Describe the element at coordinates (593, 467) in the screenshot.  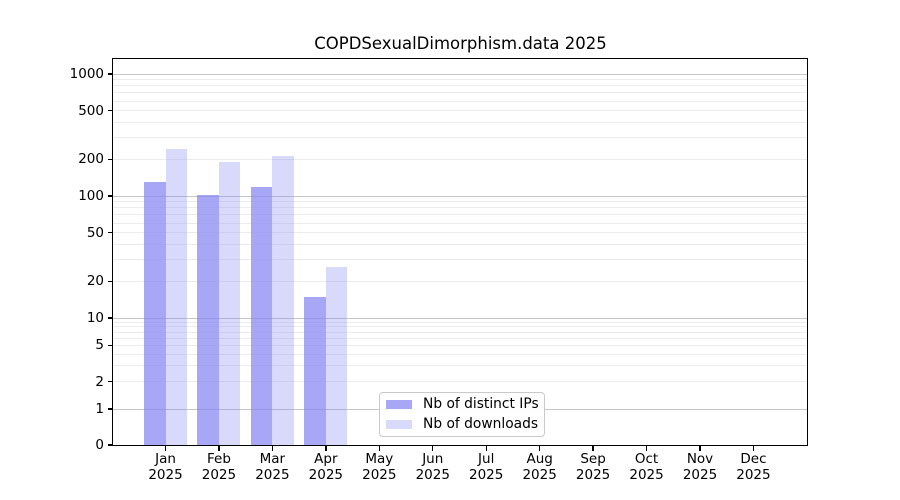
I see `x-tick-label: Sep 2025` at that location.